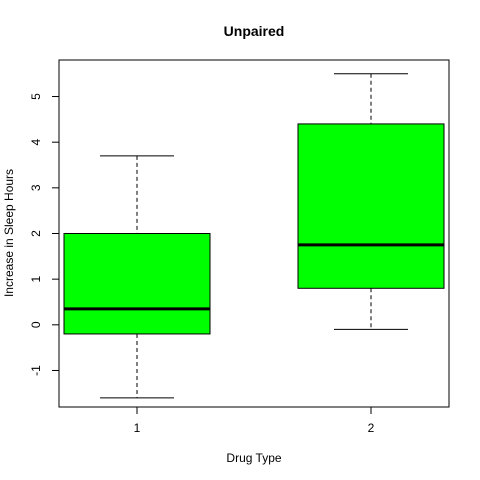  What do you see at coordinates (36, 279) in the screenshot?
I see `y-tick-label: 1` at bounding box center [36, 279].